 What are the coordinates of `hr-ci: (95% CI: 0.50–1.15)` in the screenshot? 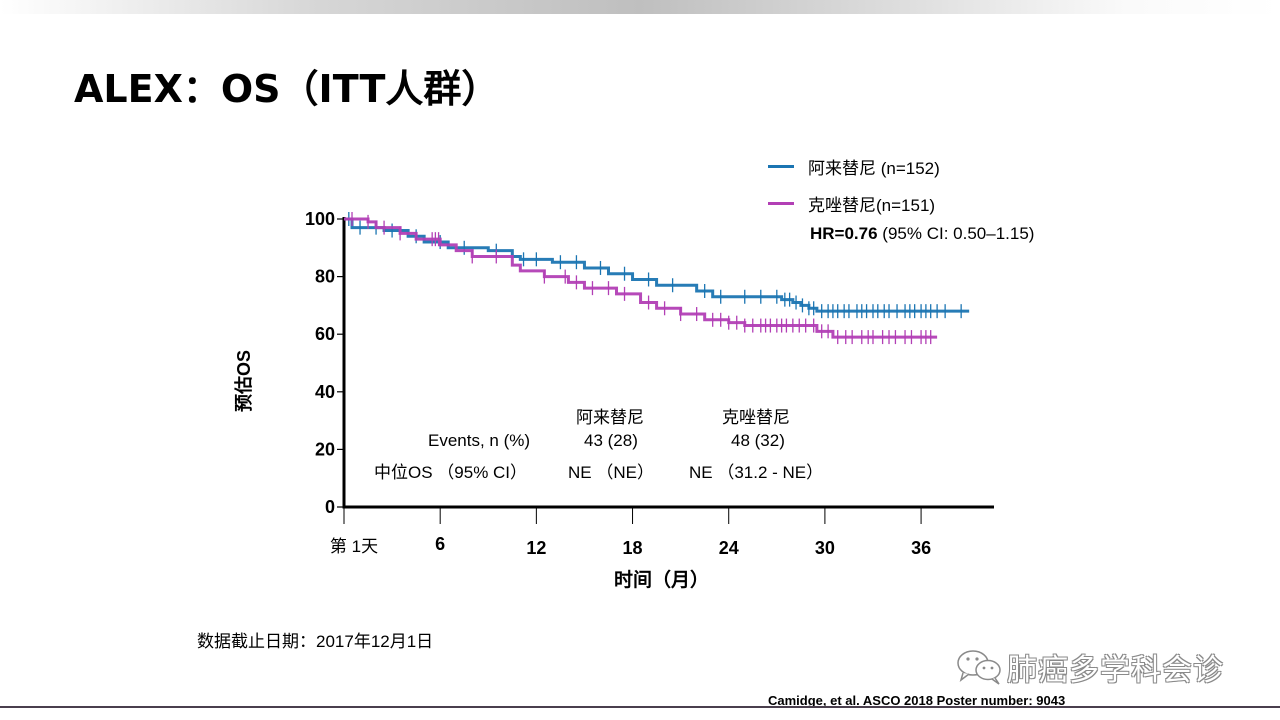 It's located at (956, 233).